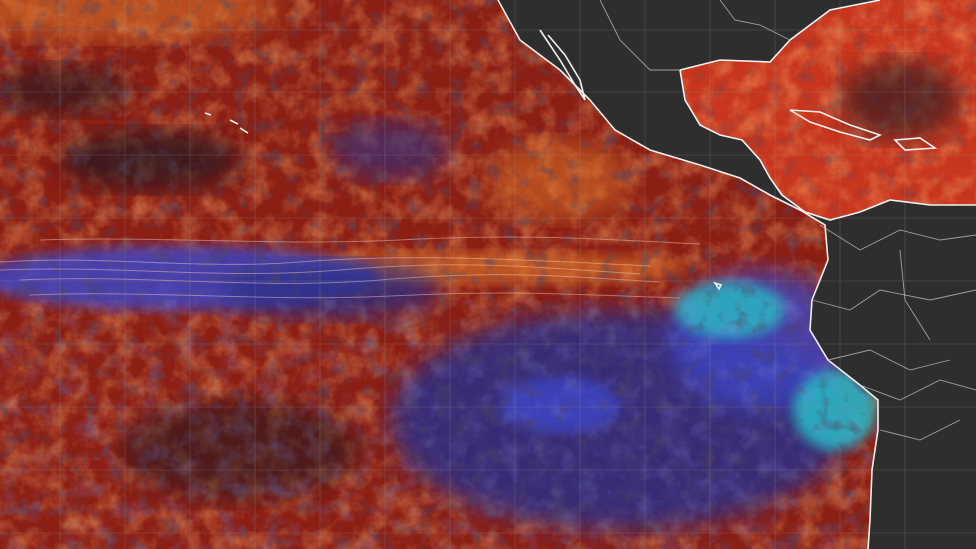 The image size is (976, 549). Describe the element at coordinates (718, 286) in the screenshot. I see `galapagos-islands` at that location.